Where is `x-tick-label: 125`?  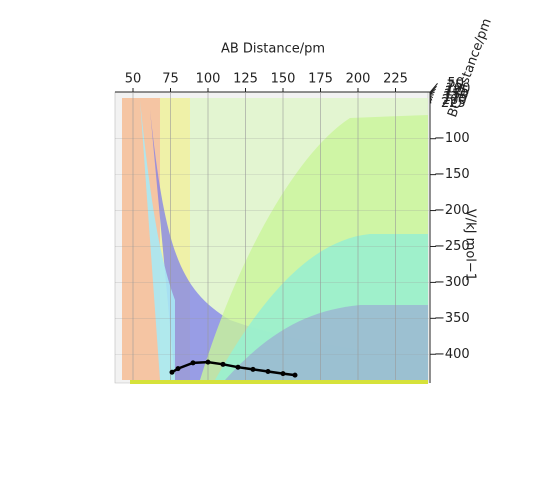
x-tick-label: 125 is located at coordinates (245, 79).